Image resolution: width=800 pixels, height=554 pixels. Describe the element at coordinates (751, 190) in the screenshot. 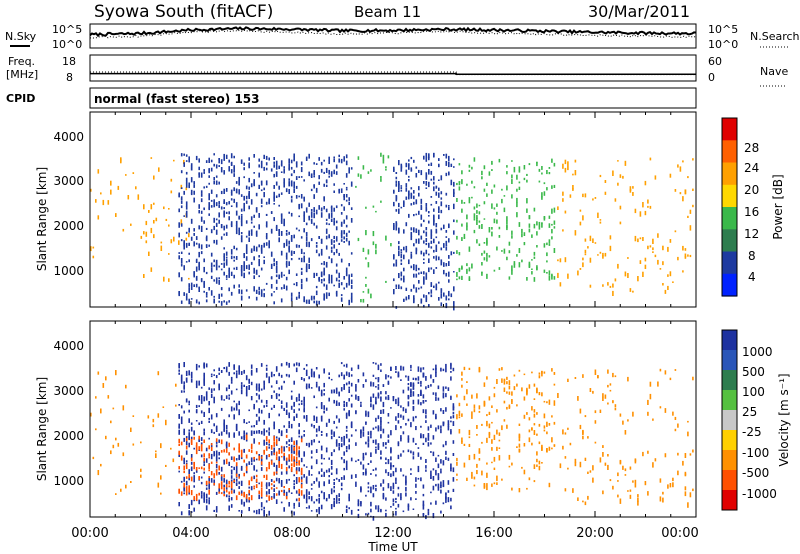

I see `power-cbar-tick-20: 20` at that location.